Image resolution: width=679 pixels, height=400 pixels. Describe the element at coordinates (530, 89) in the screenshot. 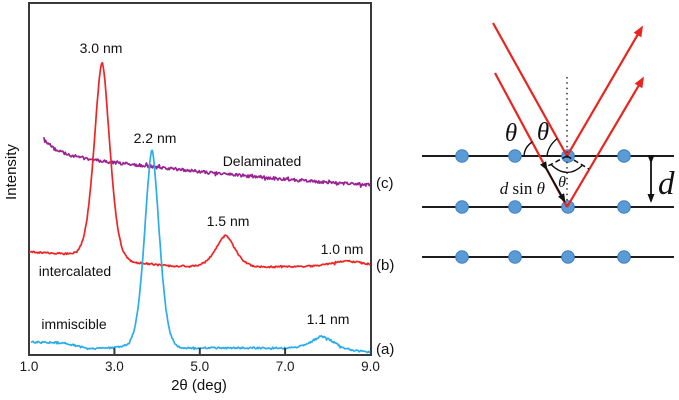

I see `incident-ray-top` at that location.